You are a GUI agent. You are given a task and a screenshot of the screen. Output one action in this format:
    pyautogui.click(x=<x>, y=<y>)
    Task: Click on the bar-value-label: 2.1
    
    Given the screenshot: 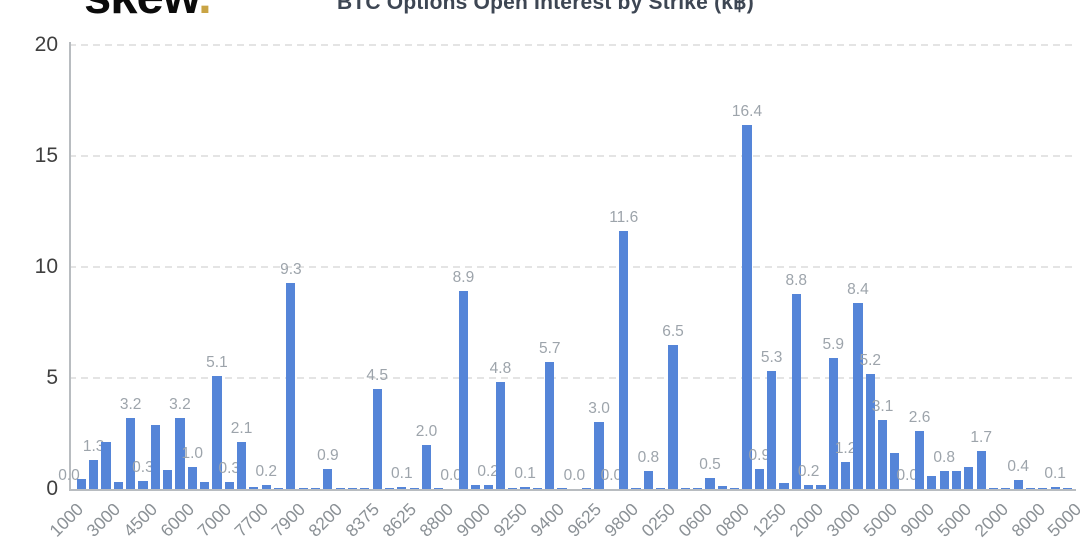 What is the action you would take?
    pyautogui.click(x=241, y=429)
    